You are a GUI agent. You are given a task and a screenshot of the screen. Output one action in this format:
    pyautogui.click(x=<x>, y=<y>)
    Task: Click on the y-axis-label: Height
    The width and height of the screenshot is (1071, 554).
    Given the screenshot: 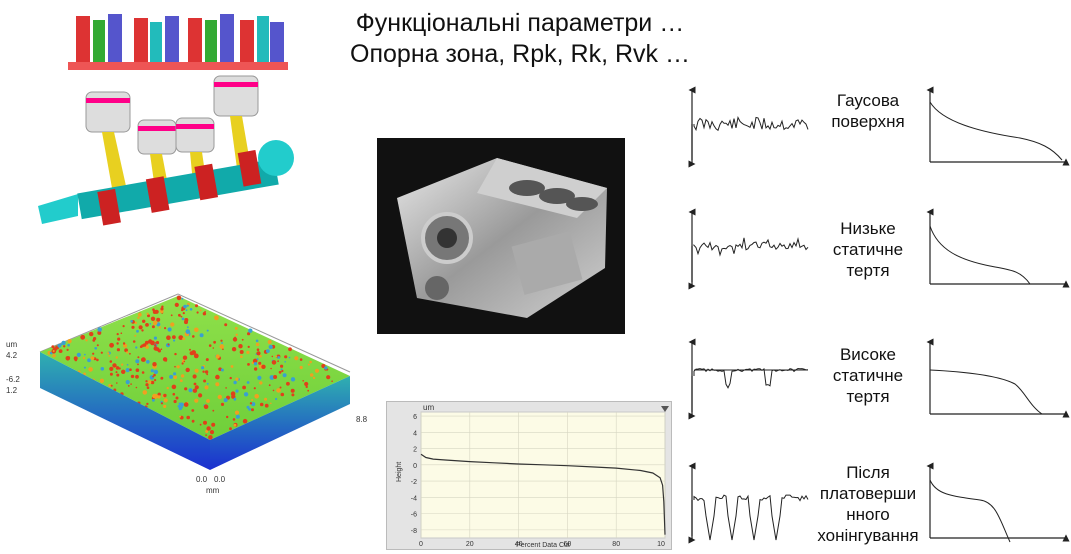 What is the action you would take?
    pyautogui.click(x=399, y=472)
    